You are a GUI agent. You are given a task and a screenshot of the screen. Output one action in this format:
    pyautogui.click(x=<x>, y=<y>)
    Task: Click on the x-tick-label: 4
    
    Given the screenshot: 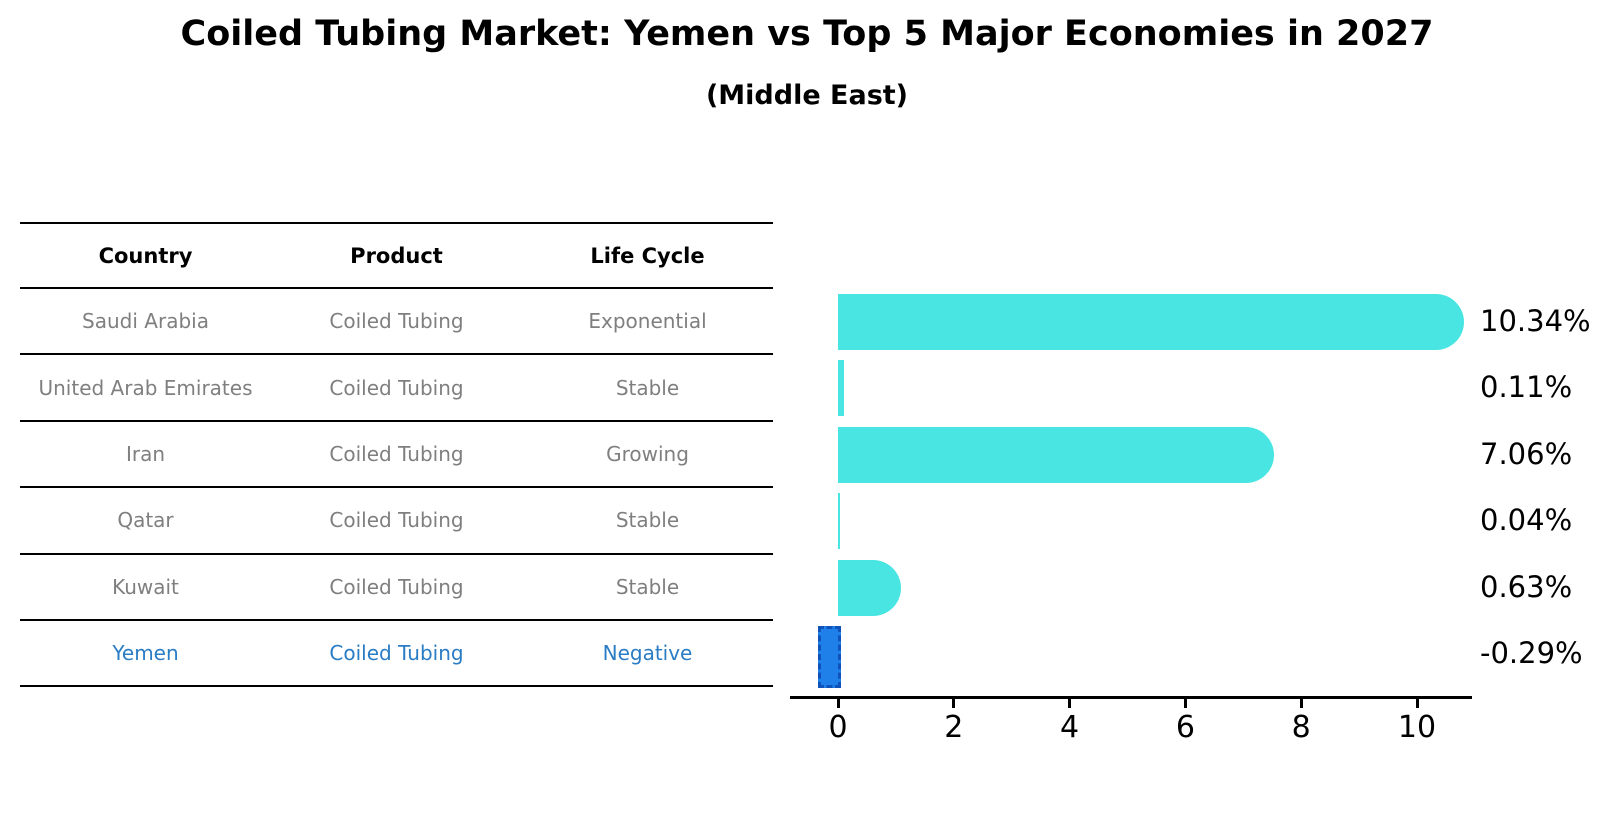 What is the action you would take?
    pyautogui.click(x=1070, y=727)
    